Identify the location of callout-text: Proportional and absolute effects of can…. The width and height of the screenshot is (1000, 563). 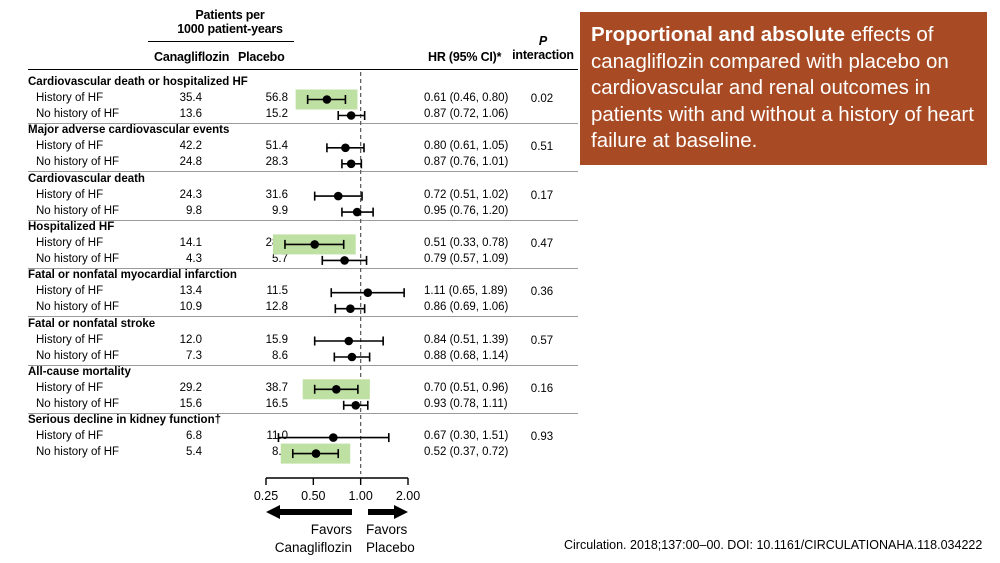
(787, 88).